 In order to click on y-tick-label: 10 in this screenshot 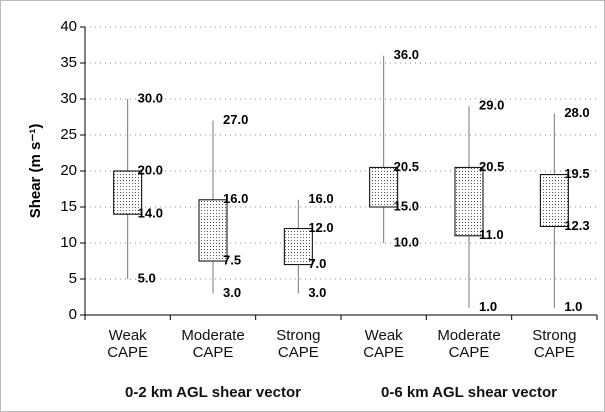, I will do `click(68, 242)`.